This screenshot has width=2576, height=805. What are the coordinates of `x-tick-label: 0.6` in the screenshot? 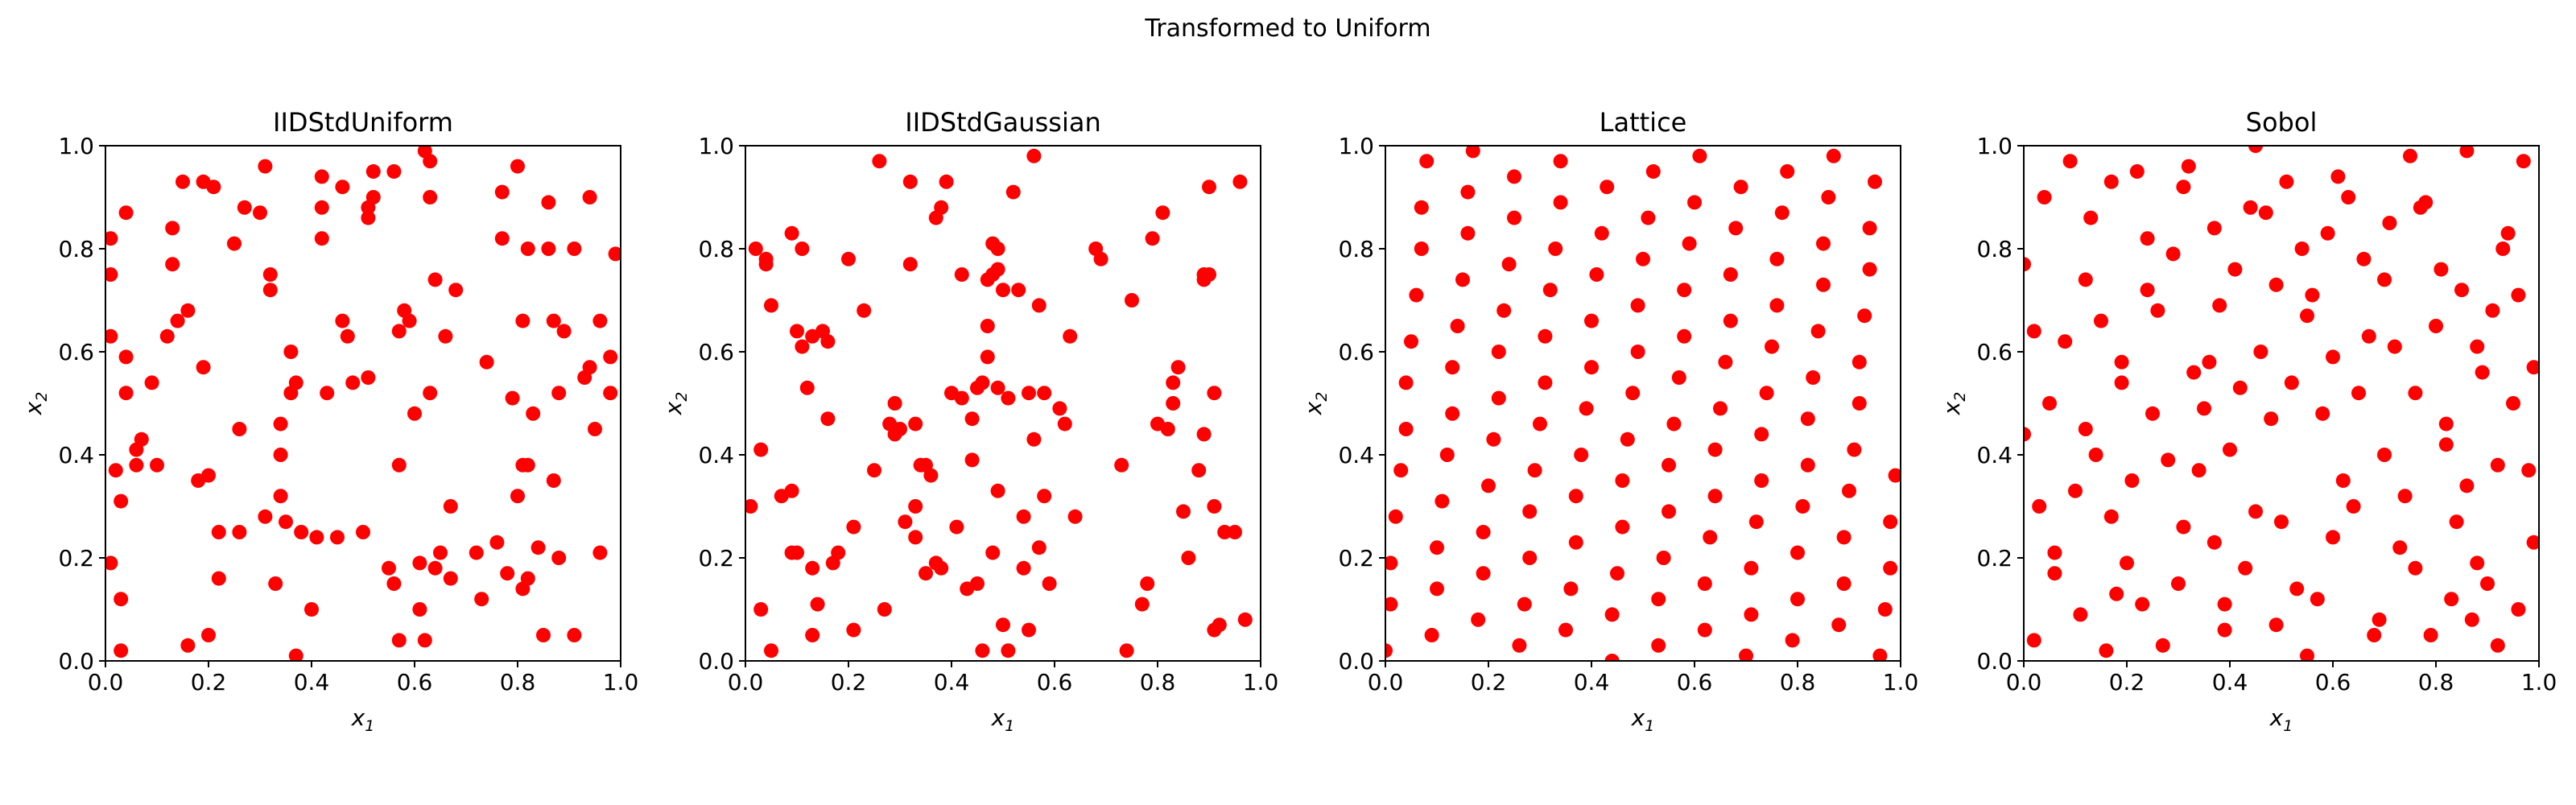 It's located at (415, 682).